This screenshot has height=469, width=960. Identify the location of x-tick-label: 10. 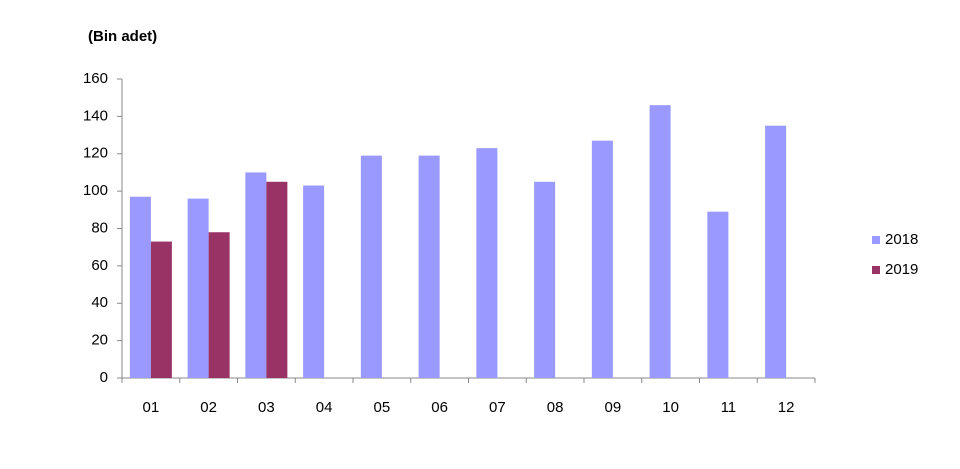
(670, 407).